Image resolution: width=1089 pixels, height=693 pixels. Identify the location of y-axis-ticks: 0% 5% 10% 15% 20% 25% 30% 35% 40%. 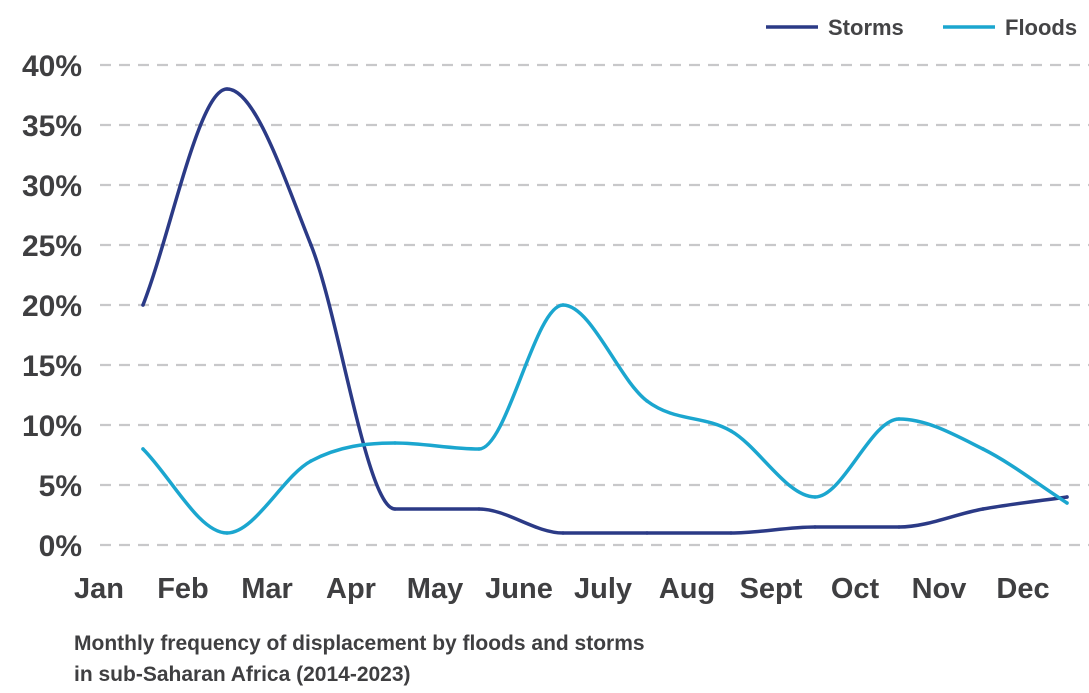
(52, 306).